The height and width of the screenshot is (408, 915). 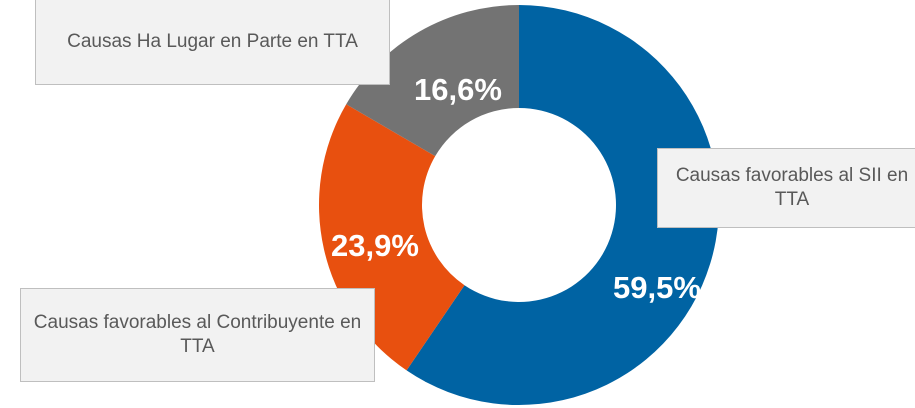 What do you see at coordinates (657, 287) in the screenshot?
I see `value-label: 59,5%` at bounding box center [657, 287].